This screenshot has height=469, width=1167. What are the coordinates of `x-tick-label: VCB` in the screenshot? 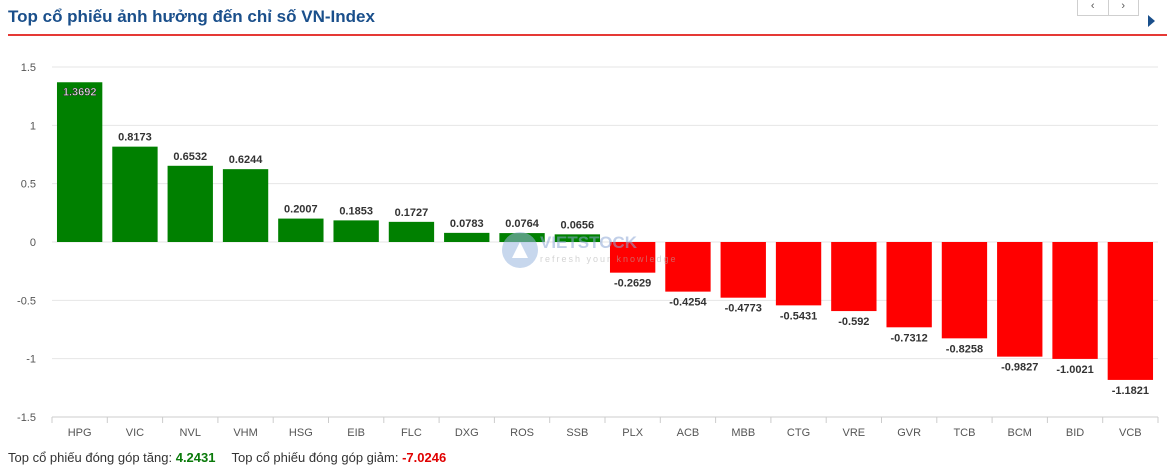 It's located at (1130, 433).